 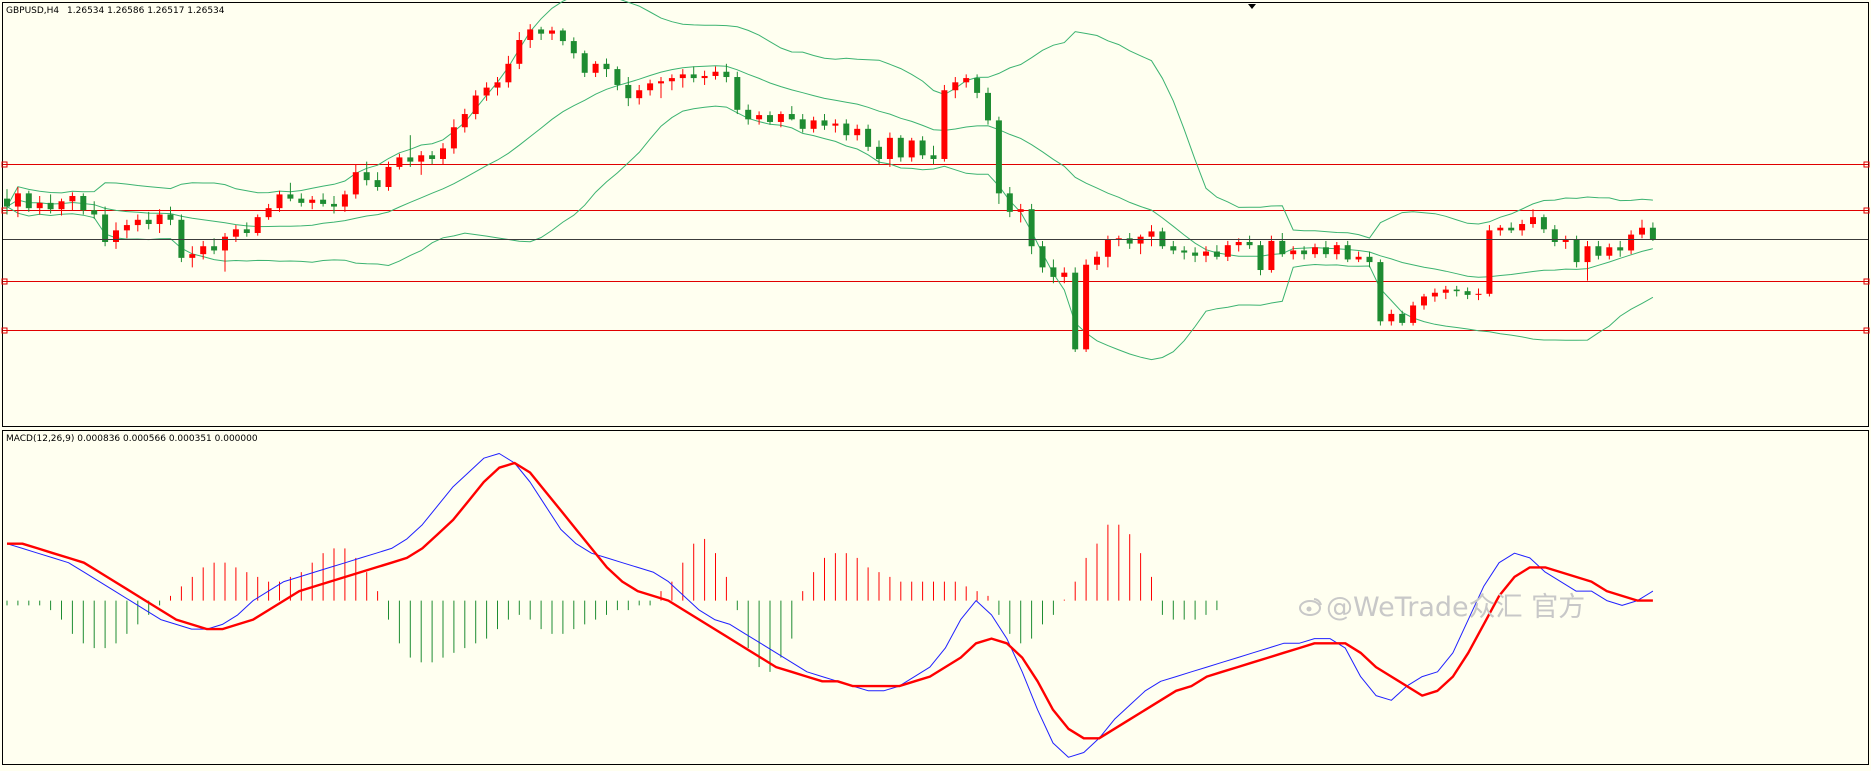 I want to click on watermark-text: @WeTrade众汇 官方, so click(x=1455, y=607).